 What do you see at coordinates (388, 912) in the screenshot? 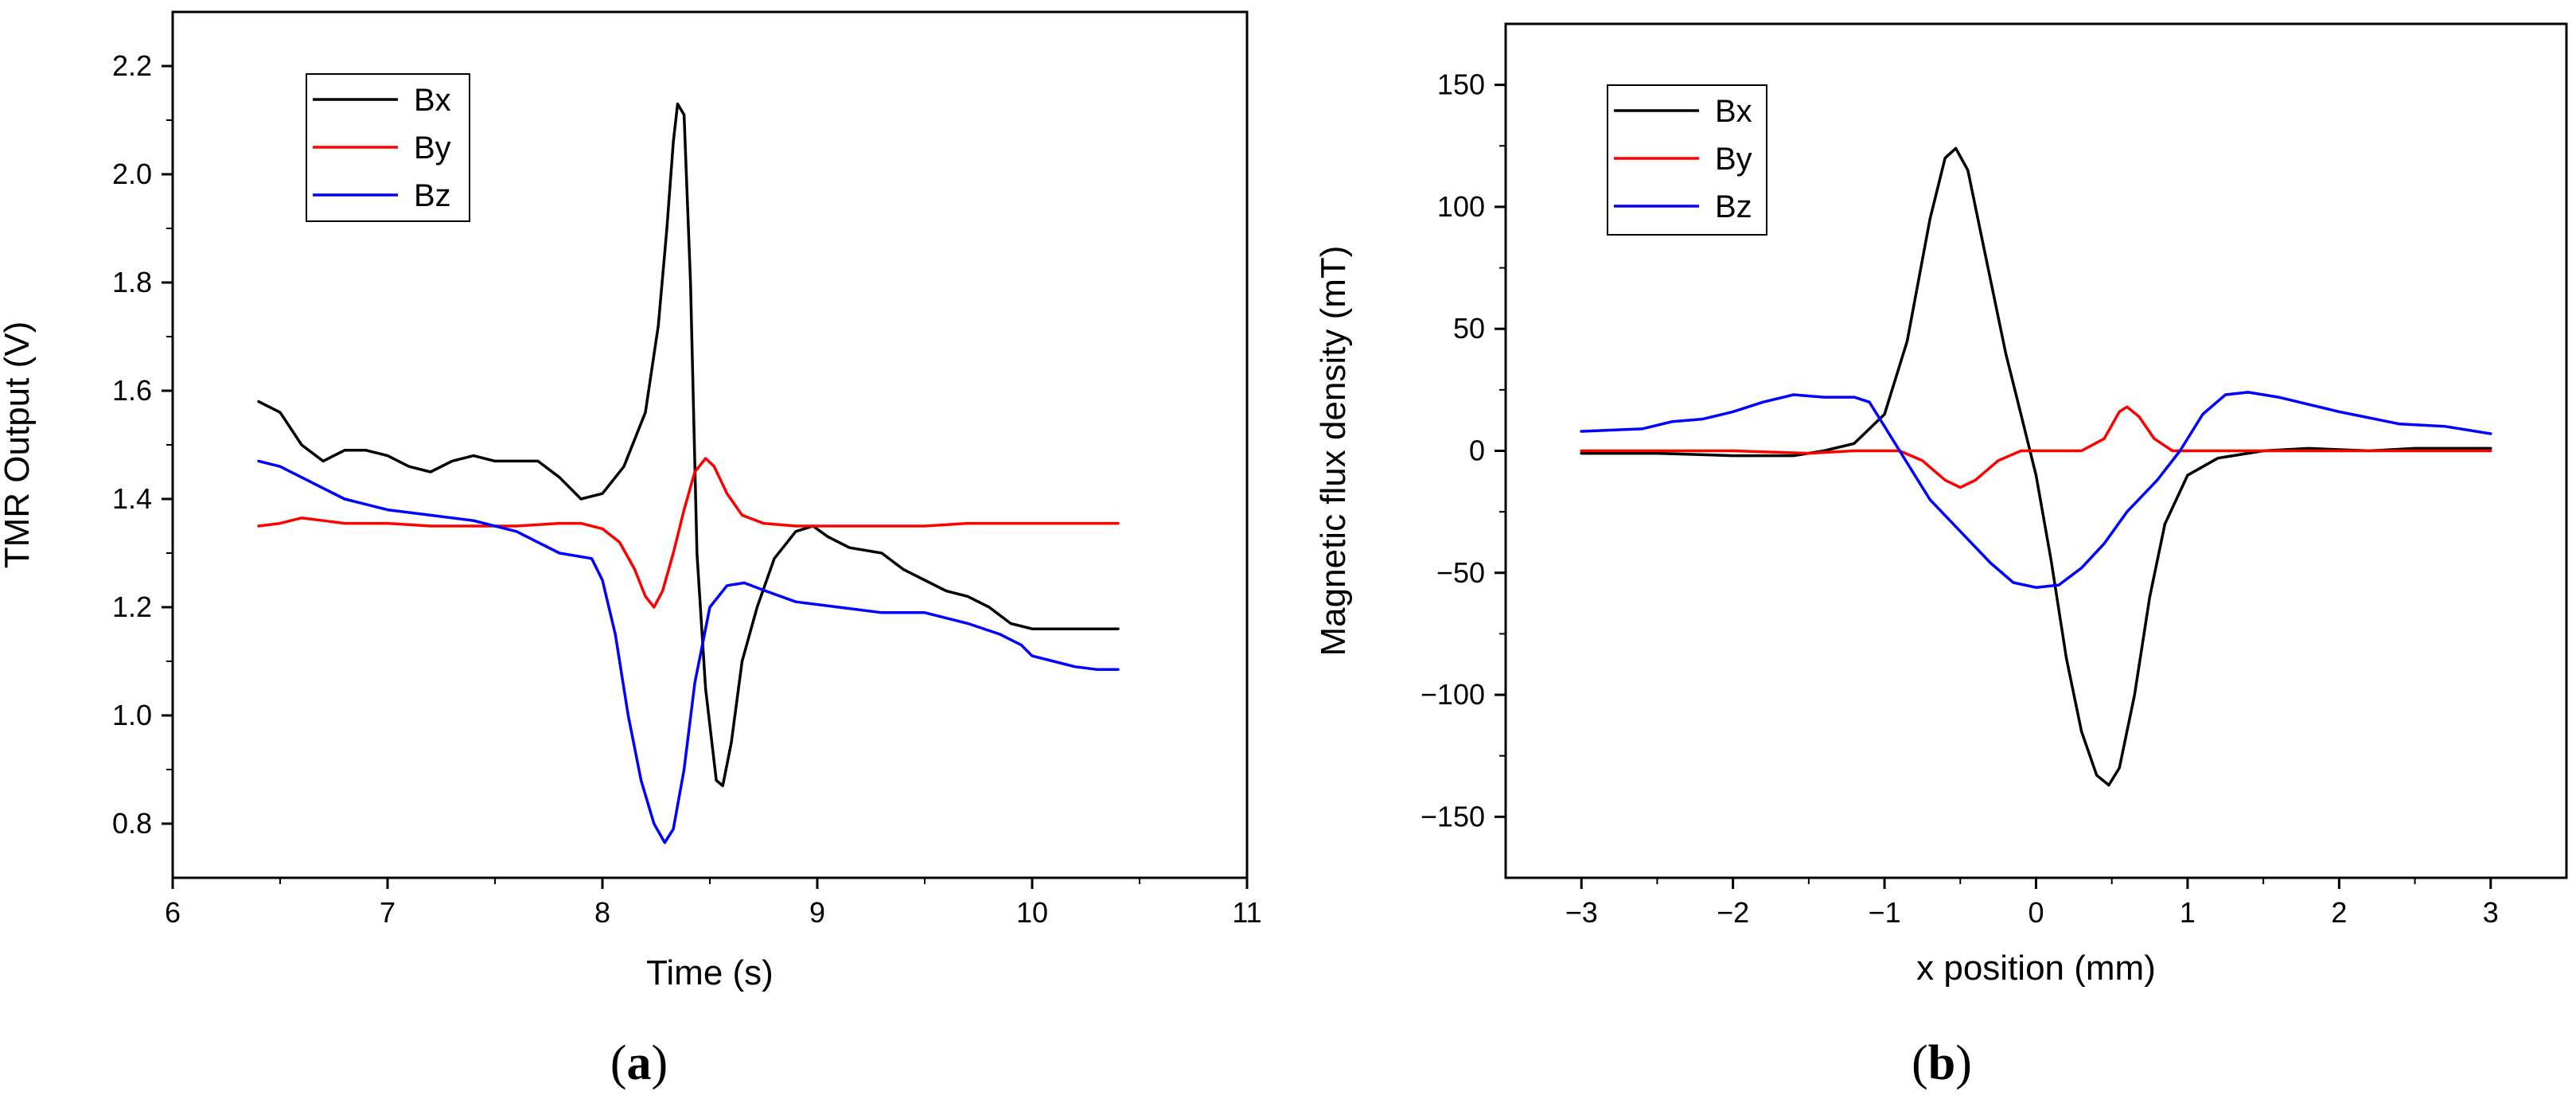
I see `panel-a-x-tick-label: 7` at bounding box center [388, 912].